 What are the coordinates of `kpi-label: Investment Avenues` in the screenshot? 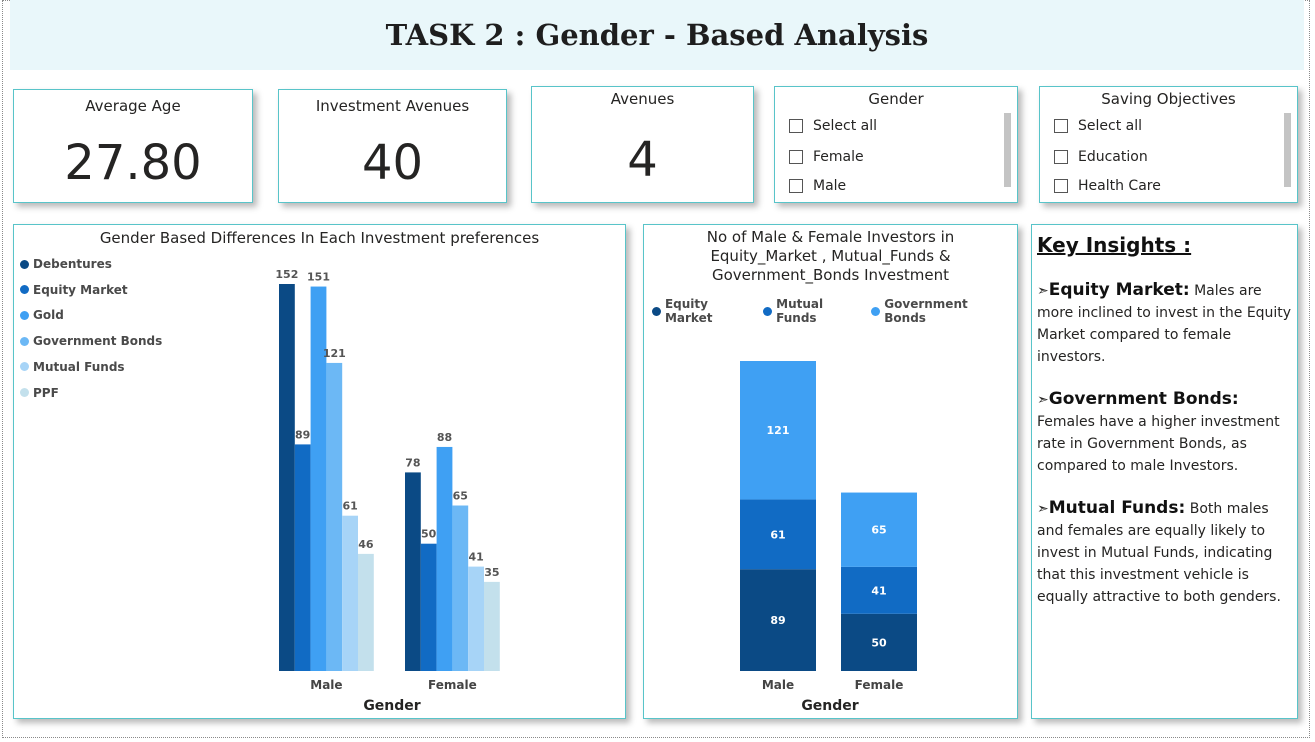 It's located at (392, 106).